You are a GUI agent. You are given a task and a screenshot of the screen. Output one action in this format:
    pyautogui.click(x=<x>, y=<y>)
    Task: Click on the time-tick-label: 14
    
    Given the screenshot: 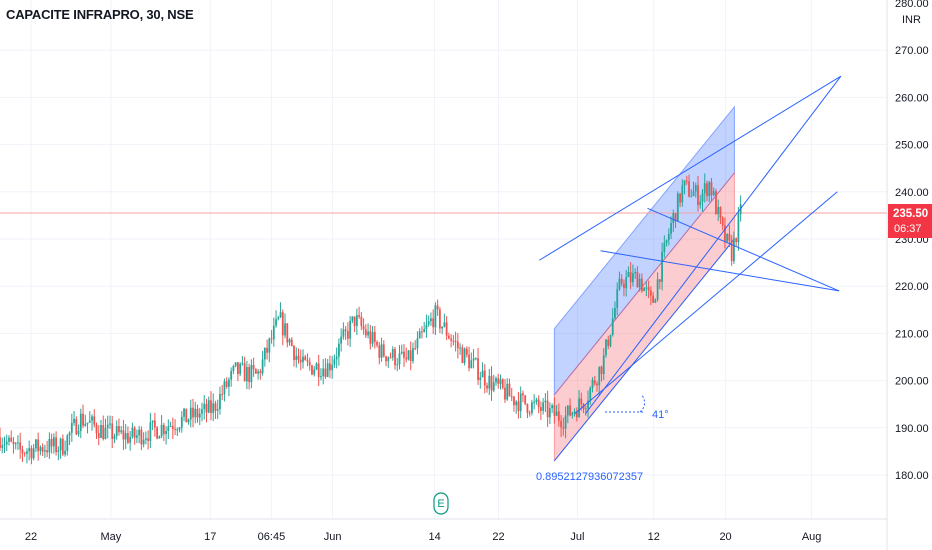 What is the action you would take?
    pyautogui.click(x=435, y=537)
    